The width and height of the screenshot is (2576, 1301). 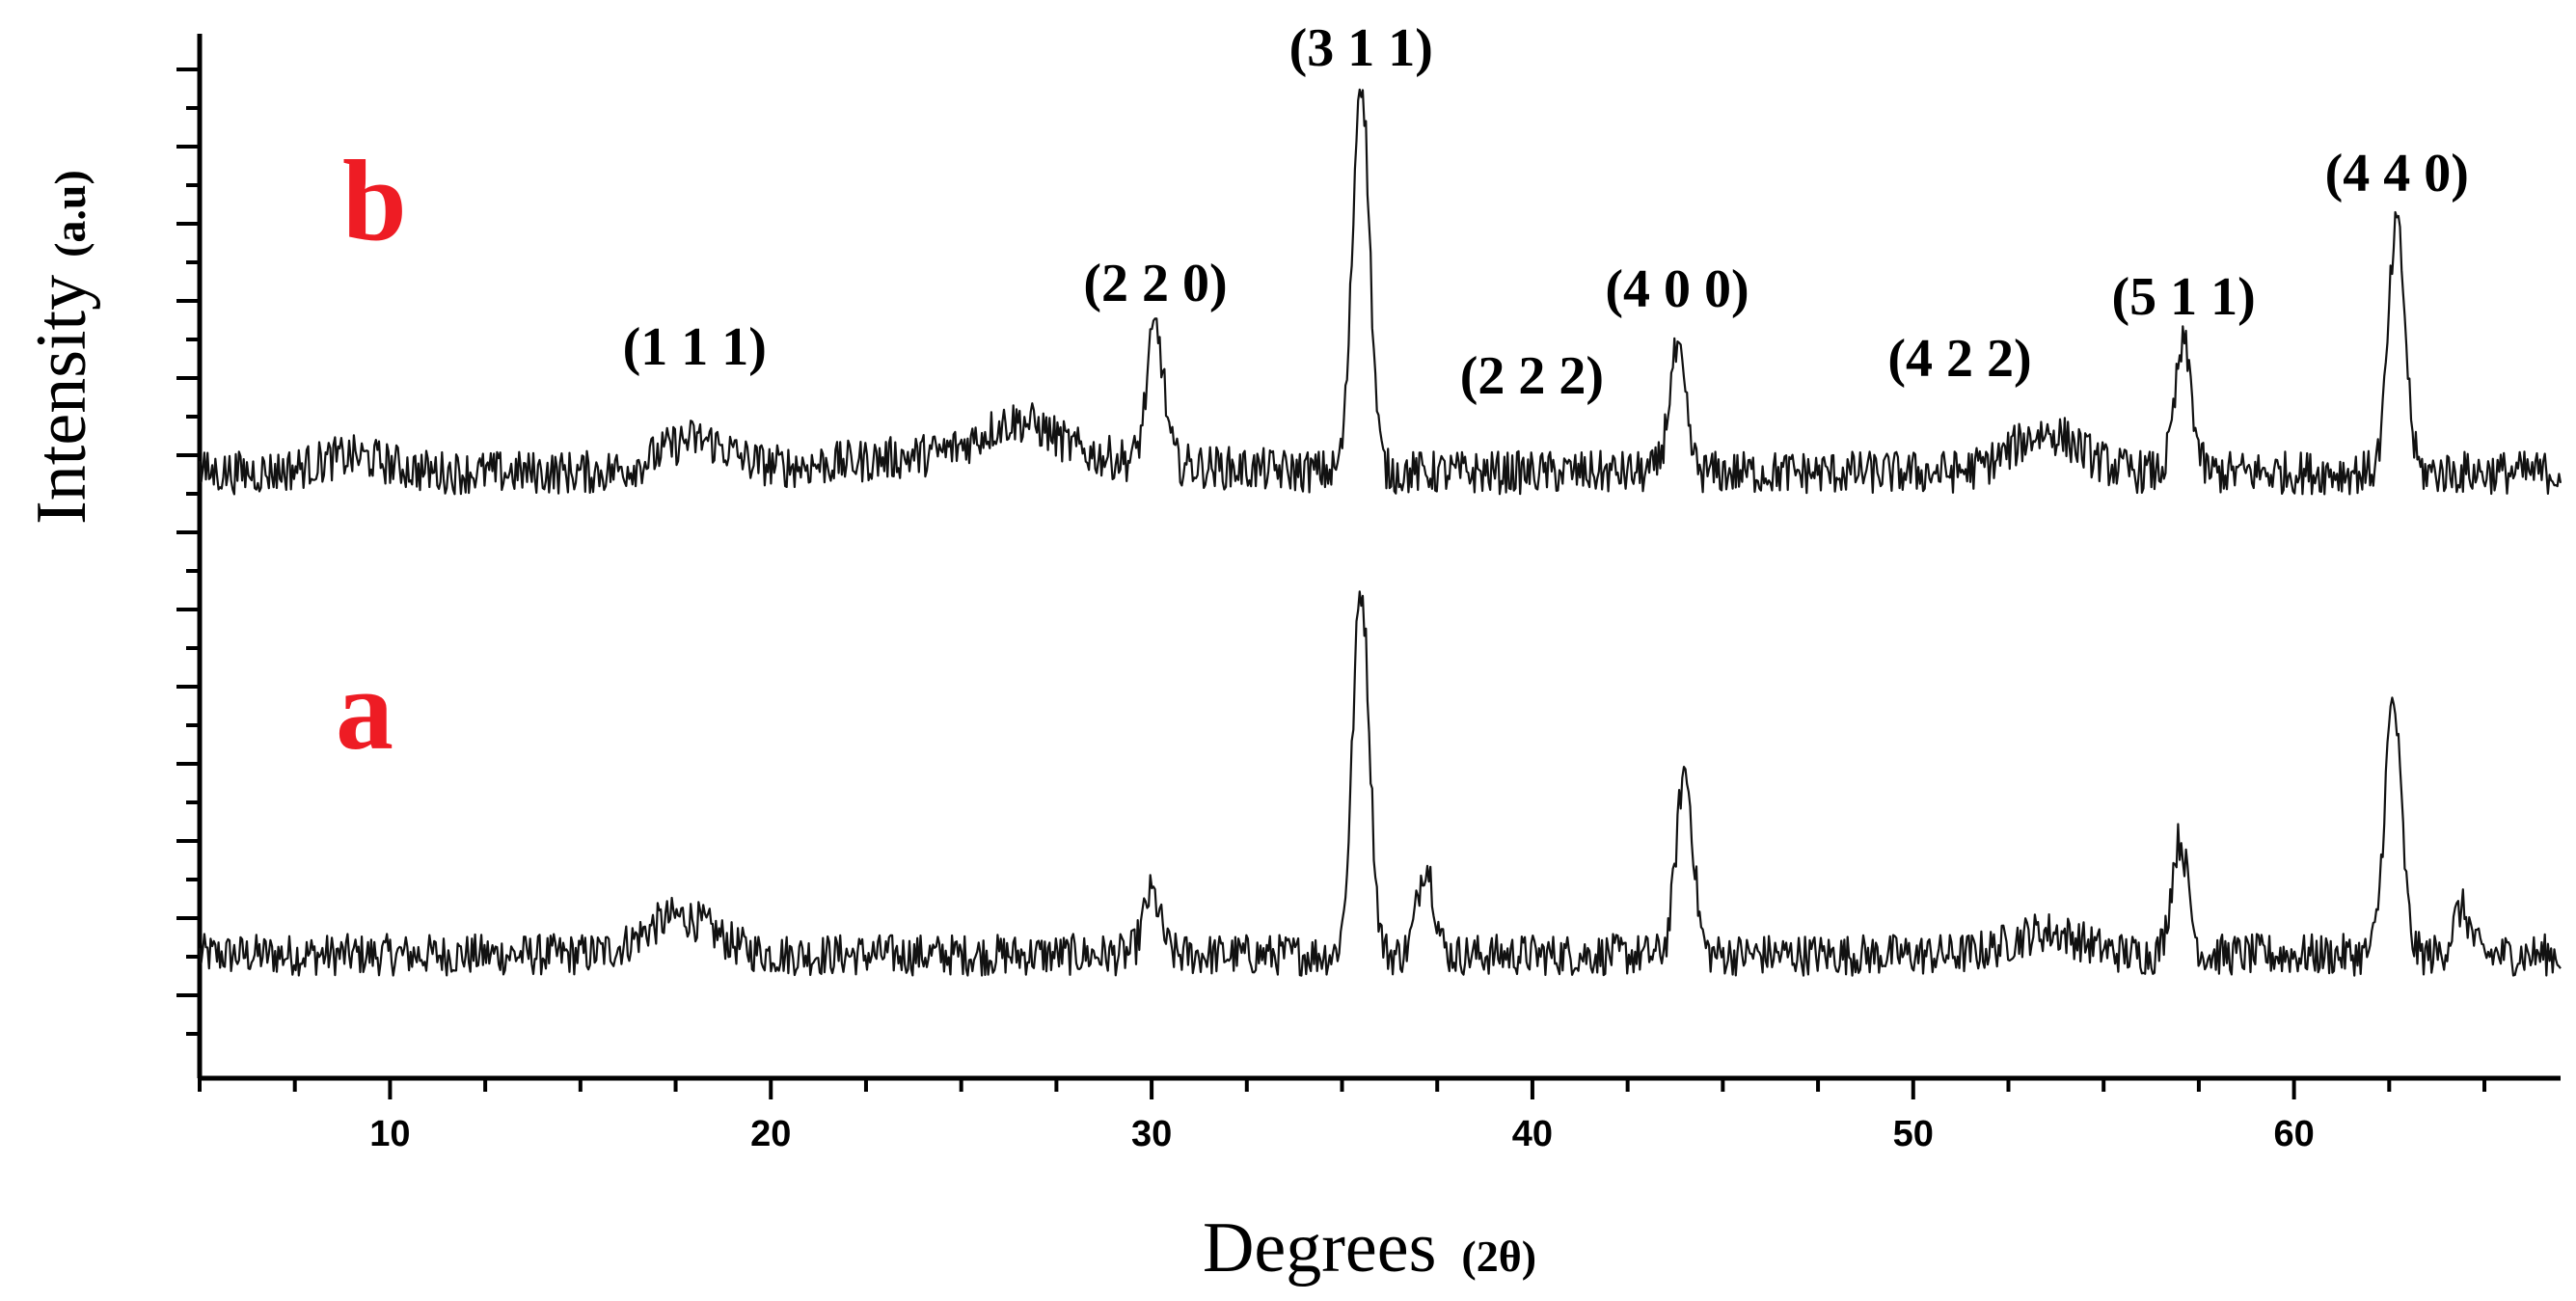 What do you see at coordinates (1319, 1248) in the screenshot?
I see `x-axis-label: Degrees` at bounding box center [1319, 1248].